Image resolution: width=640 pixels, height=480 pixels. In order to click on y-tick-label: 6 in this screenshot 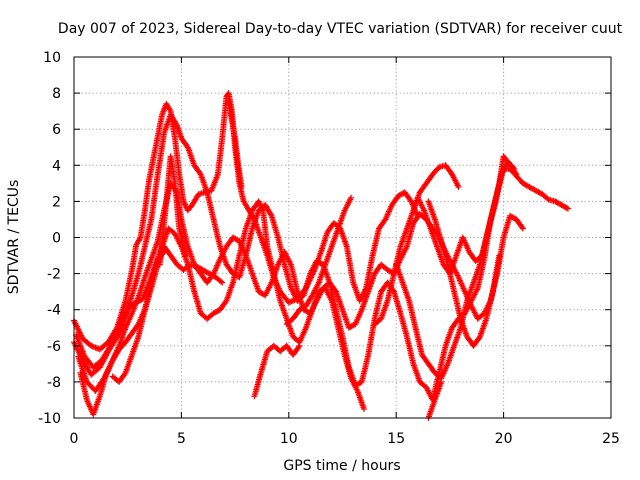, I will do `click(56, 130)`.